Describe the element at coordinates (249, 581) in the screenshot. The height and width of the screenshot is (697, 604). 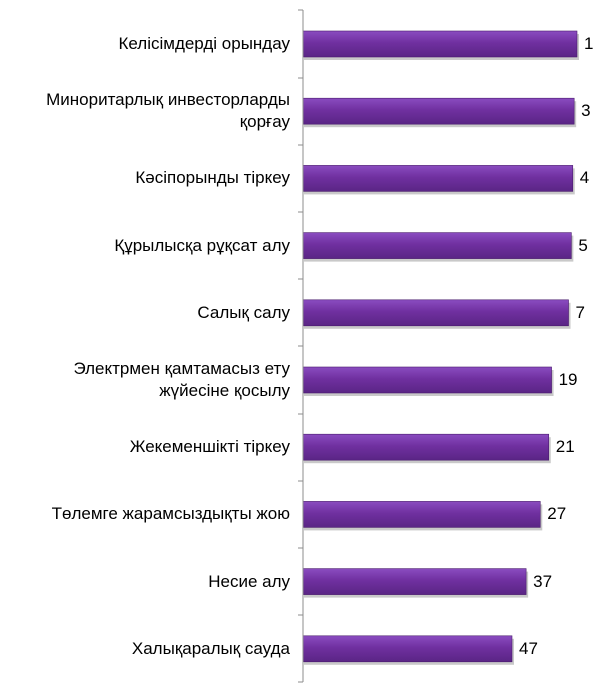
I see `category-label-line: Несие алу` at that location.